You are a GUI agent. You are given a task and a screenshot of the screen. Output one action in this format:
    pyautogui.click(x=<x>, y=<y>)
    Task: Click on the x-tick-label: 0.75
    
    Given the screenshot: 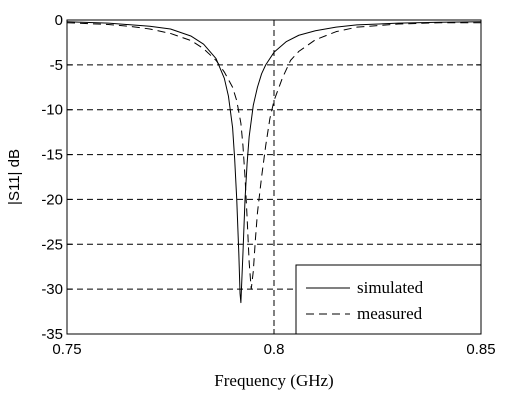 What is the action you would take?
    pyautogui.click(x=66, y=349)
    